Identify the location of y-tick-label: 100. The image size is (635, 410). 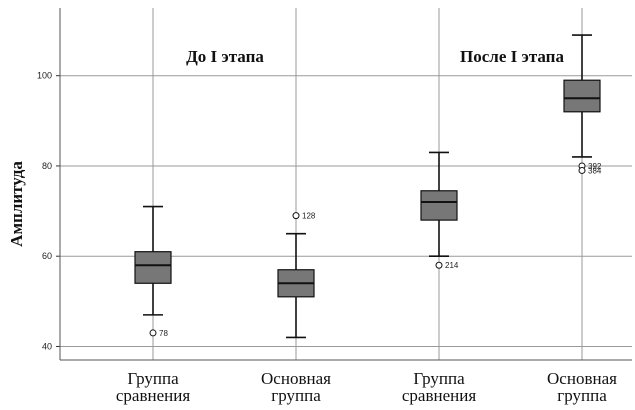
(44, 76).